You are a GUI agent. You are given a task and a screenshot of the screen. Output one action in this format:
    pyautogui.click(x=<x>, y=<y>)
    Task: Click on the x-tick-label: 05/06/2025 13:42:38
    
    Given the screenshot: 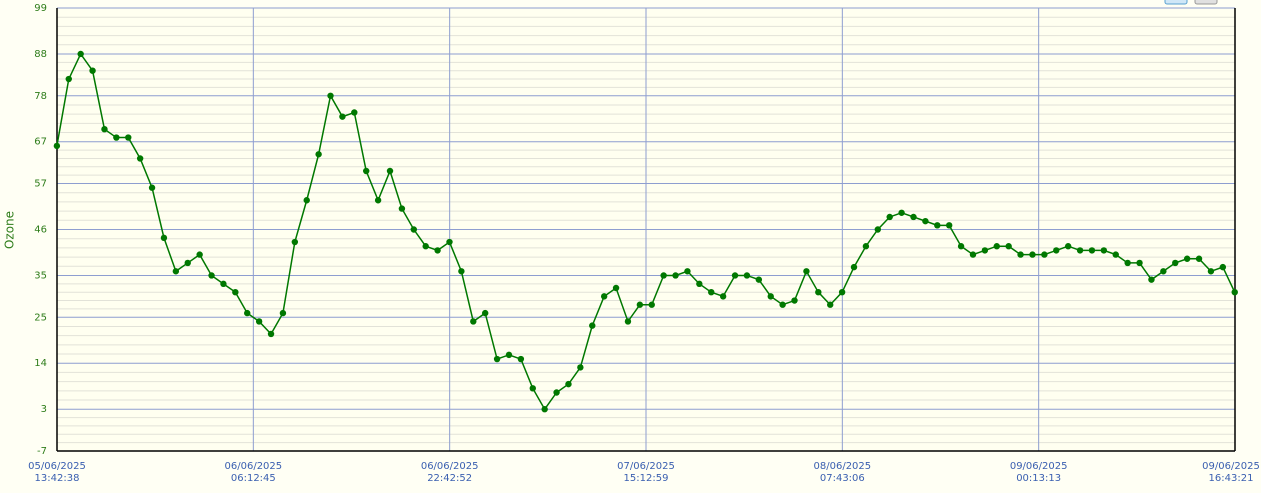 What is the action you would take?
    pyautogui.click(x=57, y=472)
    